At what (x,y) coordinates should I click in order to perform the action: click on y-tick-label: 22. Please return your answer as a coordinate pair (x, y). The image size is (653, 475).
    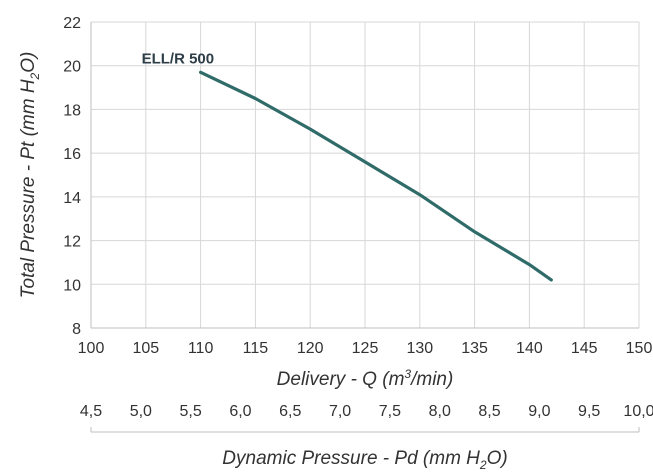
    Looking at the image, I should click on (72, 23).